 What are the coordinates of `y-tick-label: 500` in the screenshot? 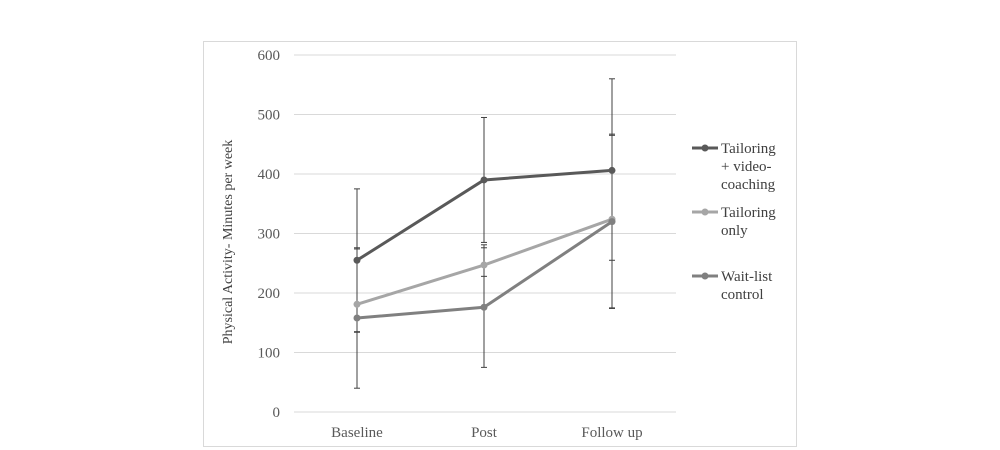 It's located at (269, 116).